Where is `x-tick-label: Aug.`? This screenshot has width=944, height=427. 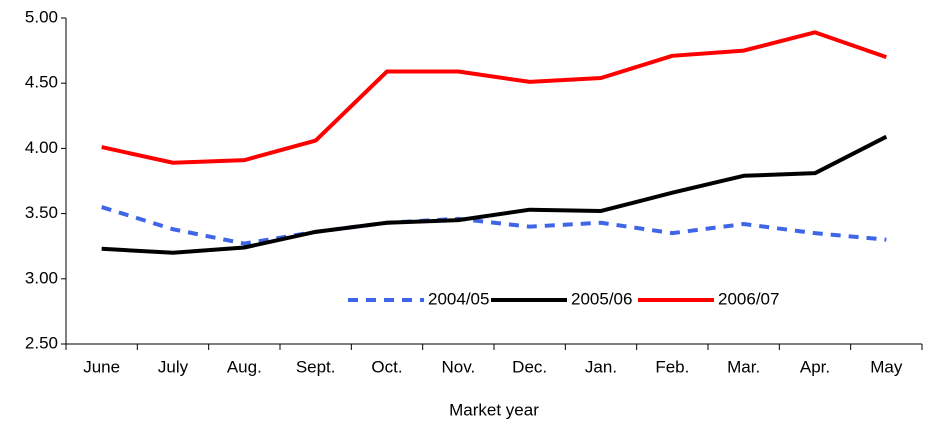 x-tick-label: Aug. is located at coordinates (244, 366).